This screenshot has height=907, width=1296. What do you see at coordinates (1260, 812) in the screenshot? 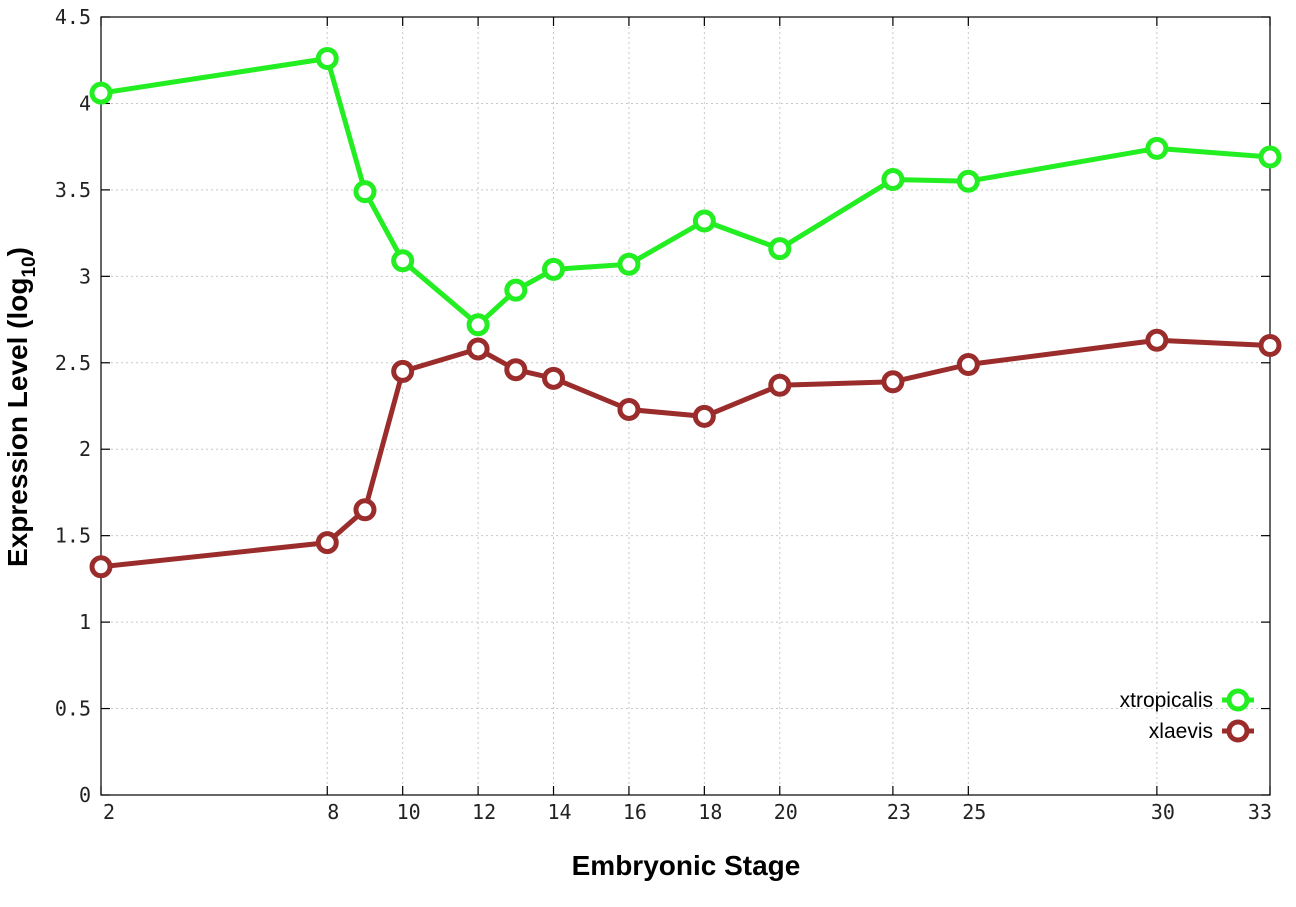
I see `x-tick-label: 33` at bounding box center [1260, 812].